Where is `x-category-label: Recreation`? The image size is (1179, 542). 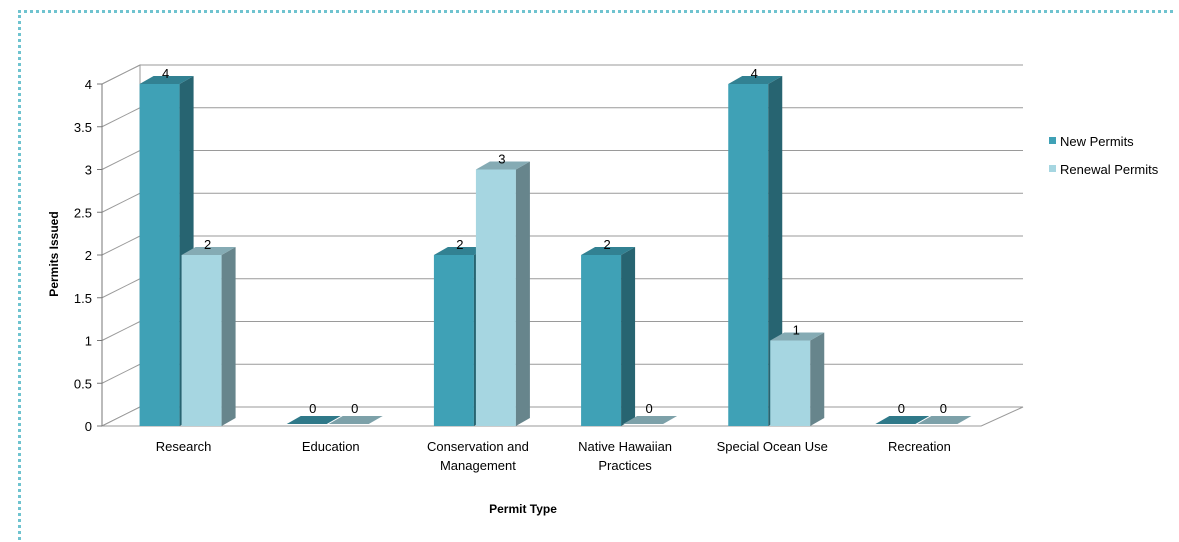 x-category-label: Recreation is located at coordinates (919, 446).